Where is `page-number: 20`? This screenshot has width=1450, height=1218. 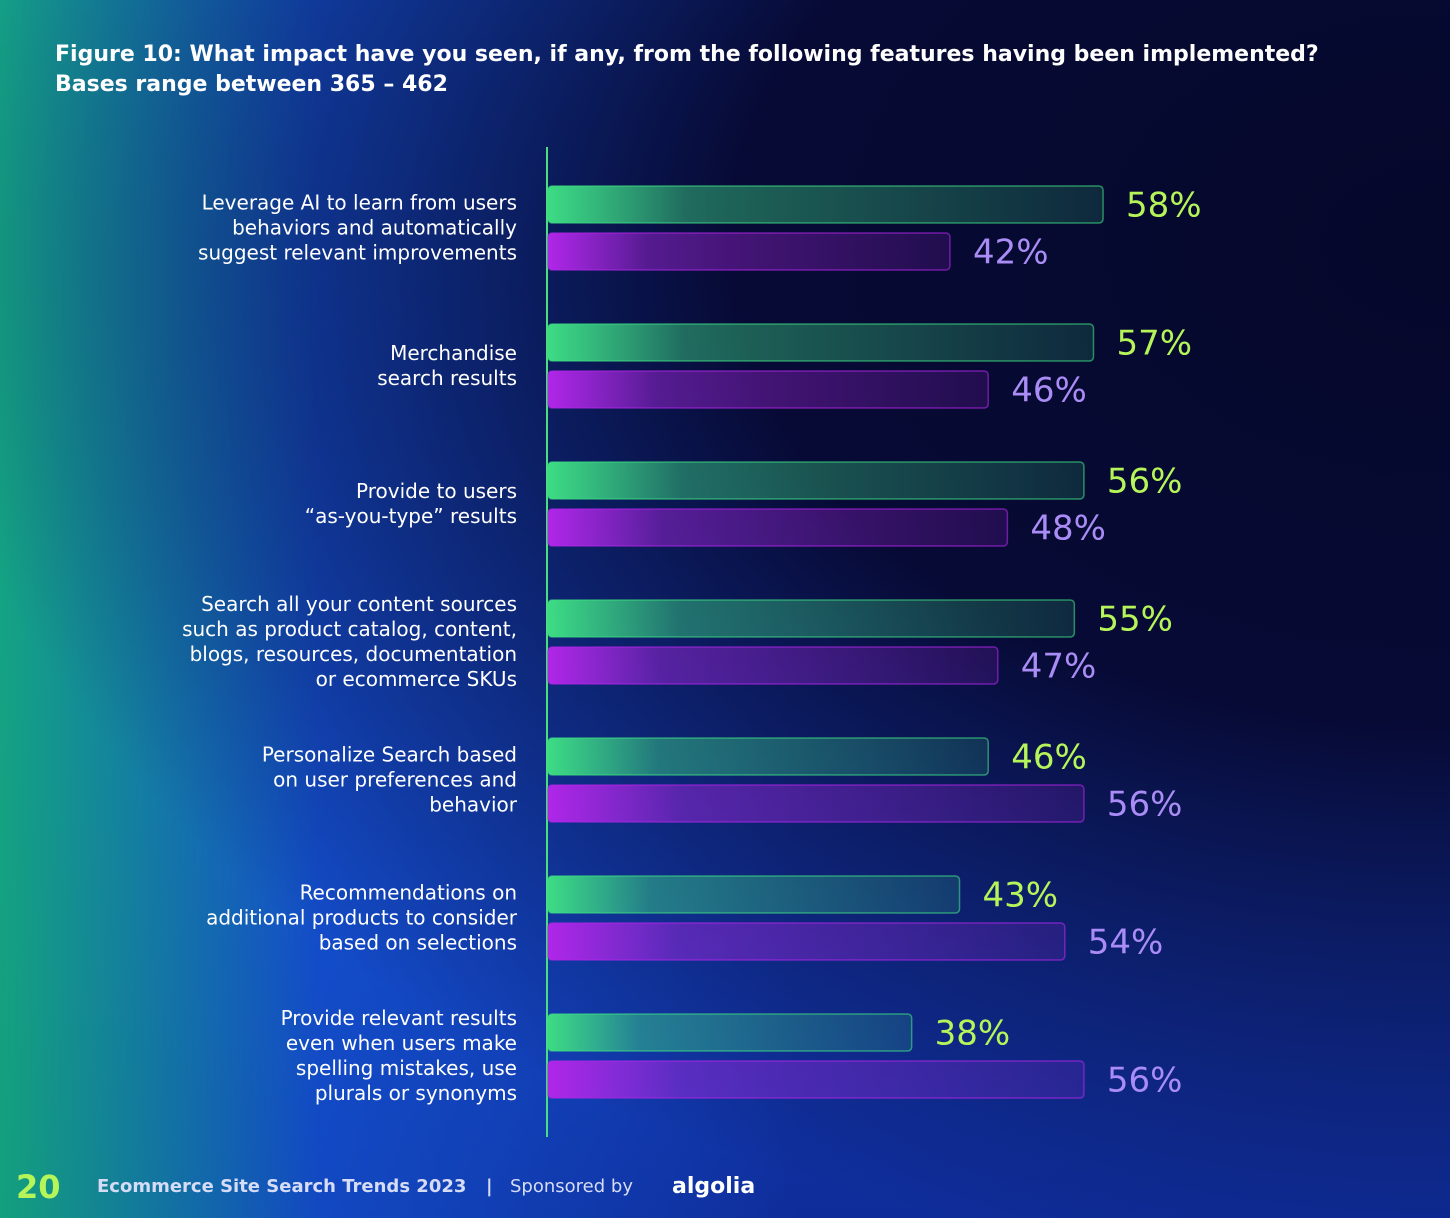
page-number: 20 is located at coordinates (38, 1187).